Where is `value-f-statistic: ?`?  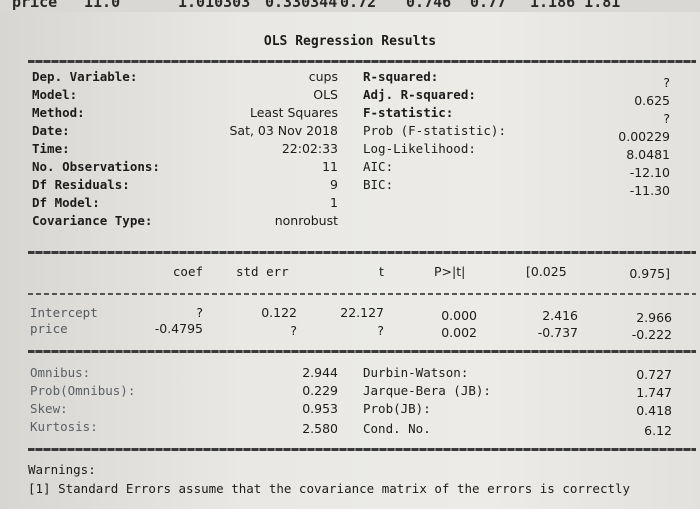
value-f-statistic: ? is located at coordinates (666, 118).